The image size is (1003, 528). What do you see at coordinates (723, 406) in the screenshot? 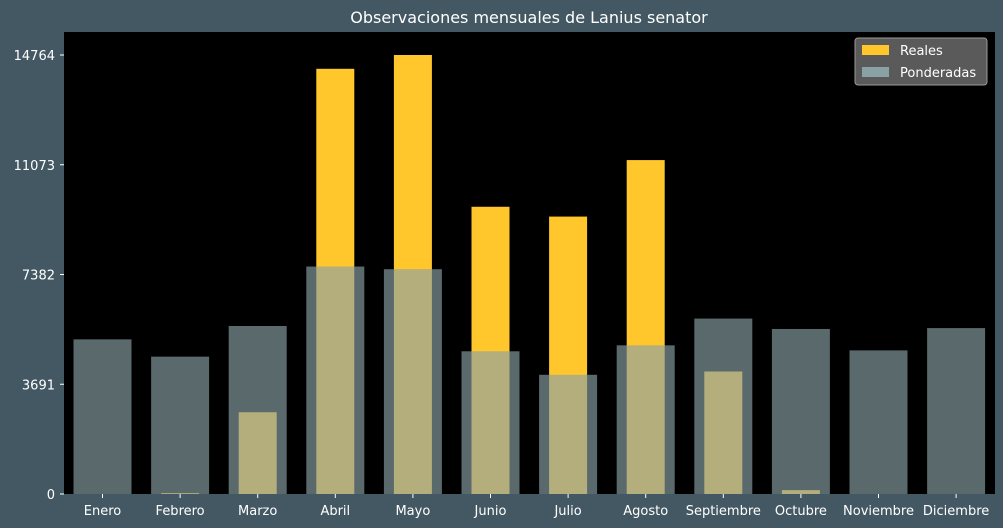
I see `bar-ponderadas-septiembre` at bounding box center [723, 406].